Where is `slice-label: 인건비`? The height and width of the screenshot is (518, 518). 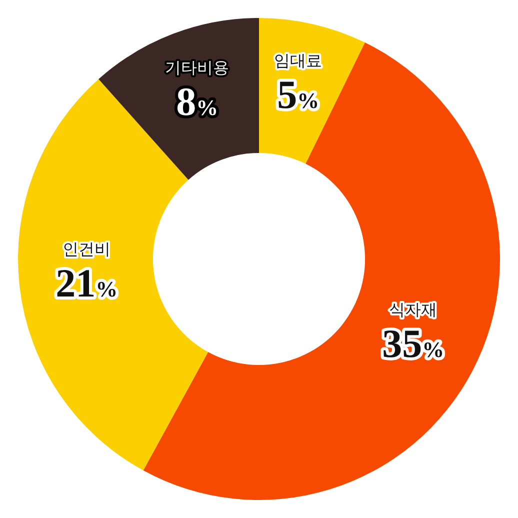 slice-label: 인건비 is located at coordinates (86, 249).